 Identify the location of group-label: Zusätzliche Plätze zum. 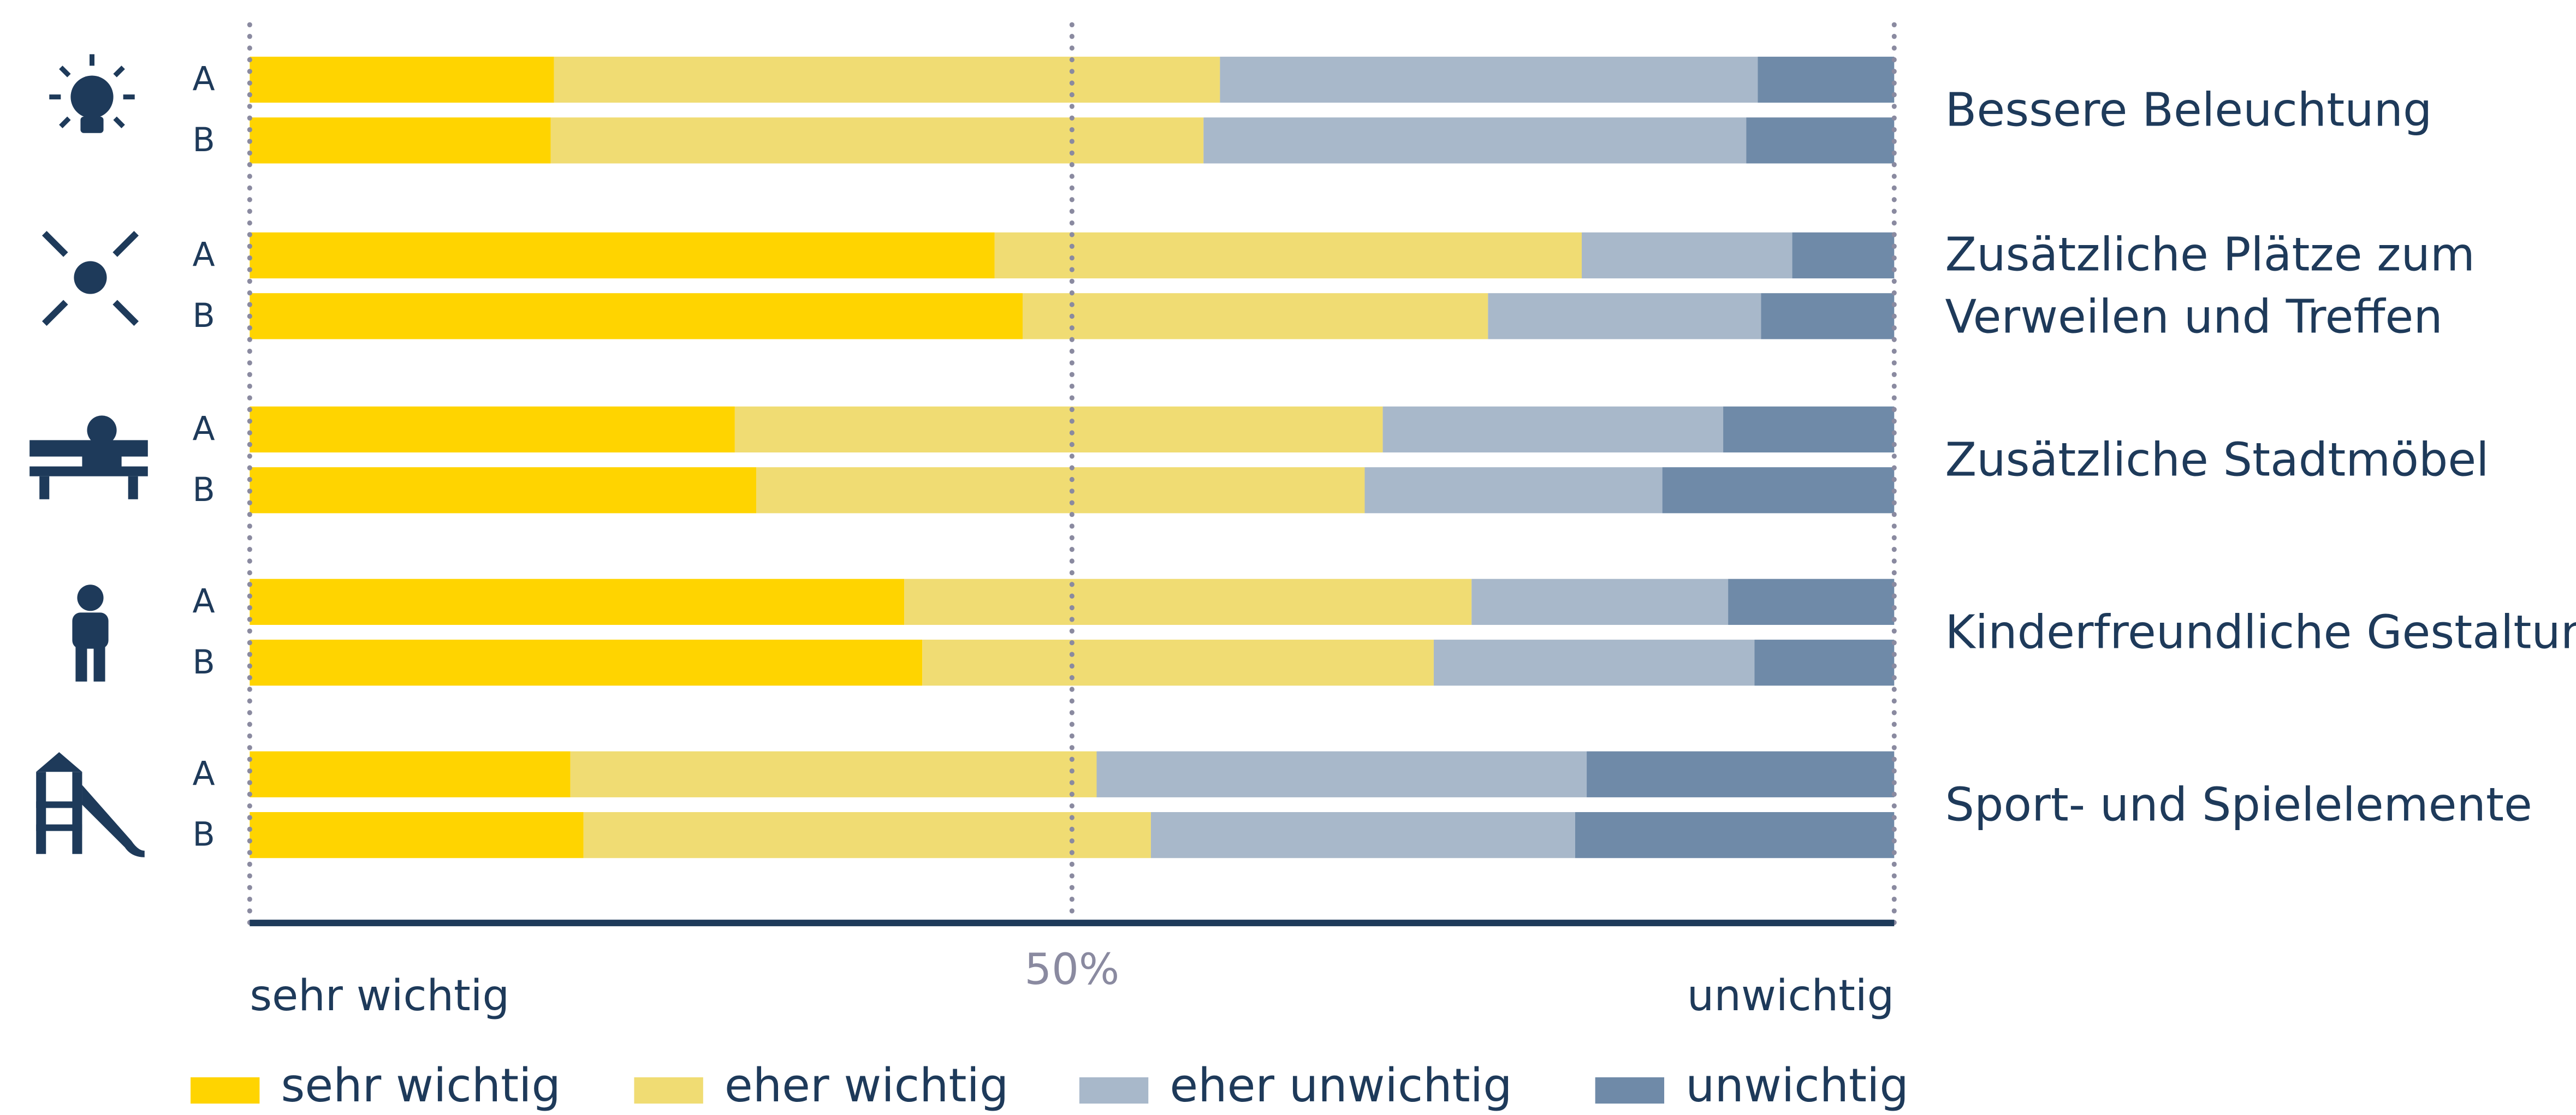
(2210, 254).